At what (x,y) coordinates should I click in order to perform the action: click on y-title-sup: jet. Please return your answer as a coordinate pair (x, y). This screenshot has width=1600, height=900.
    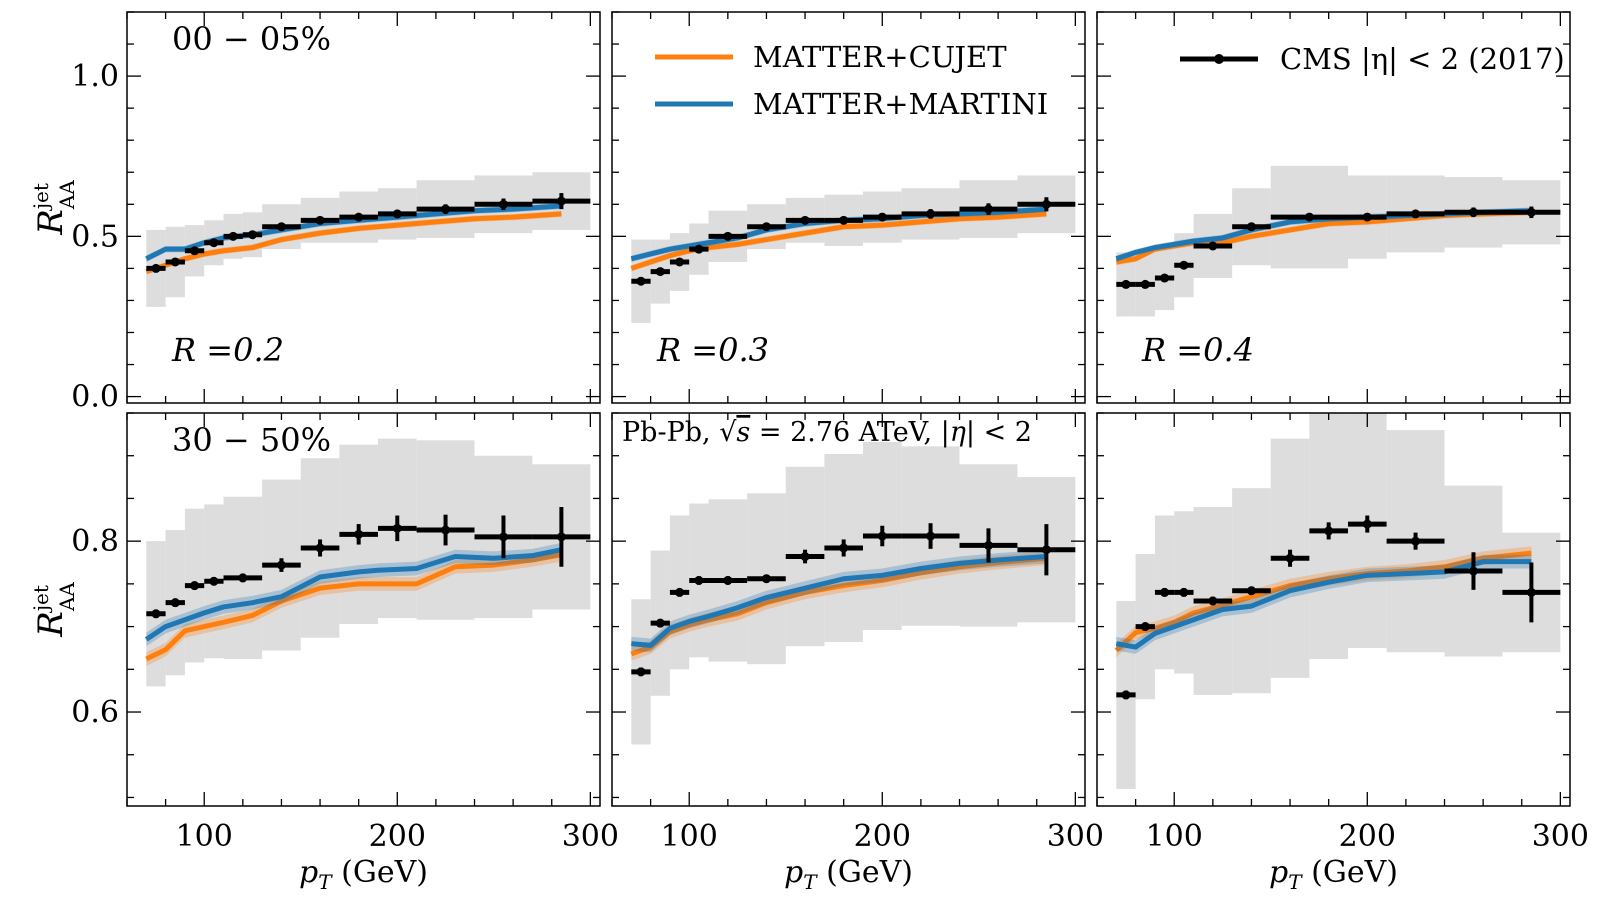
    Looking at the image, I should click on (41, 197).